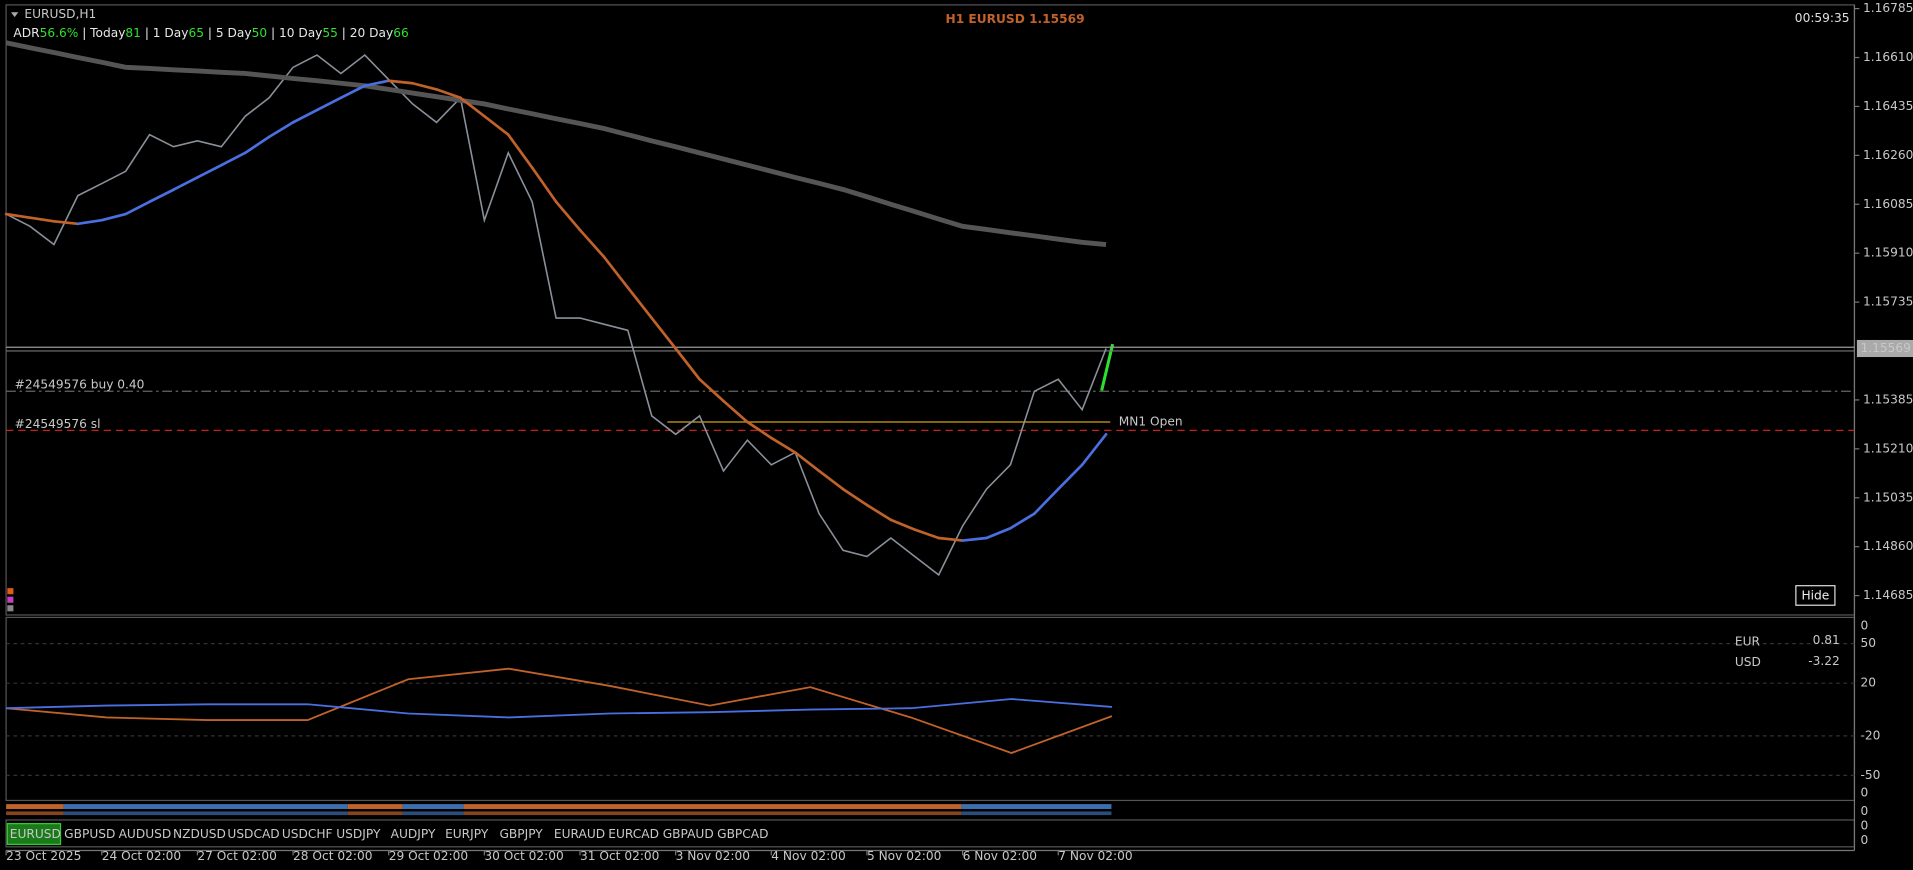  What do you see at coordinates (332, 856) in the screenshot?
I see `time-tick-label: 28 Oct 02:00` at bounding box center [332, 856].